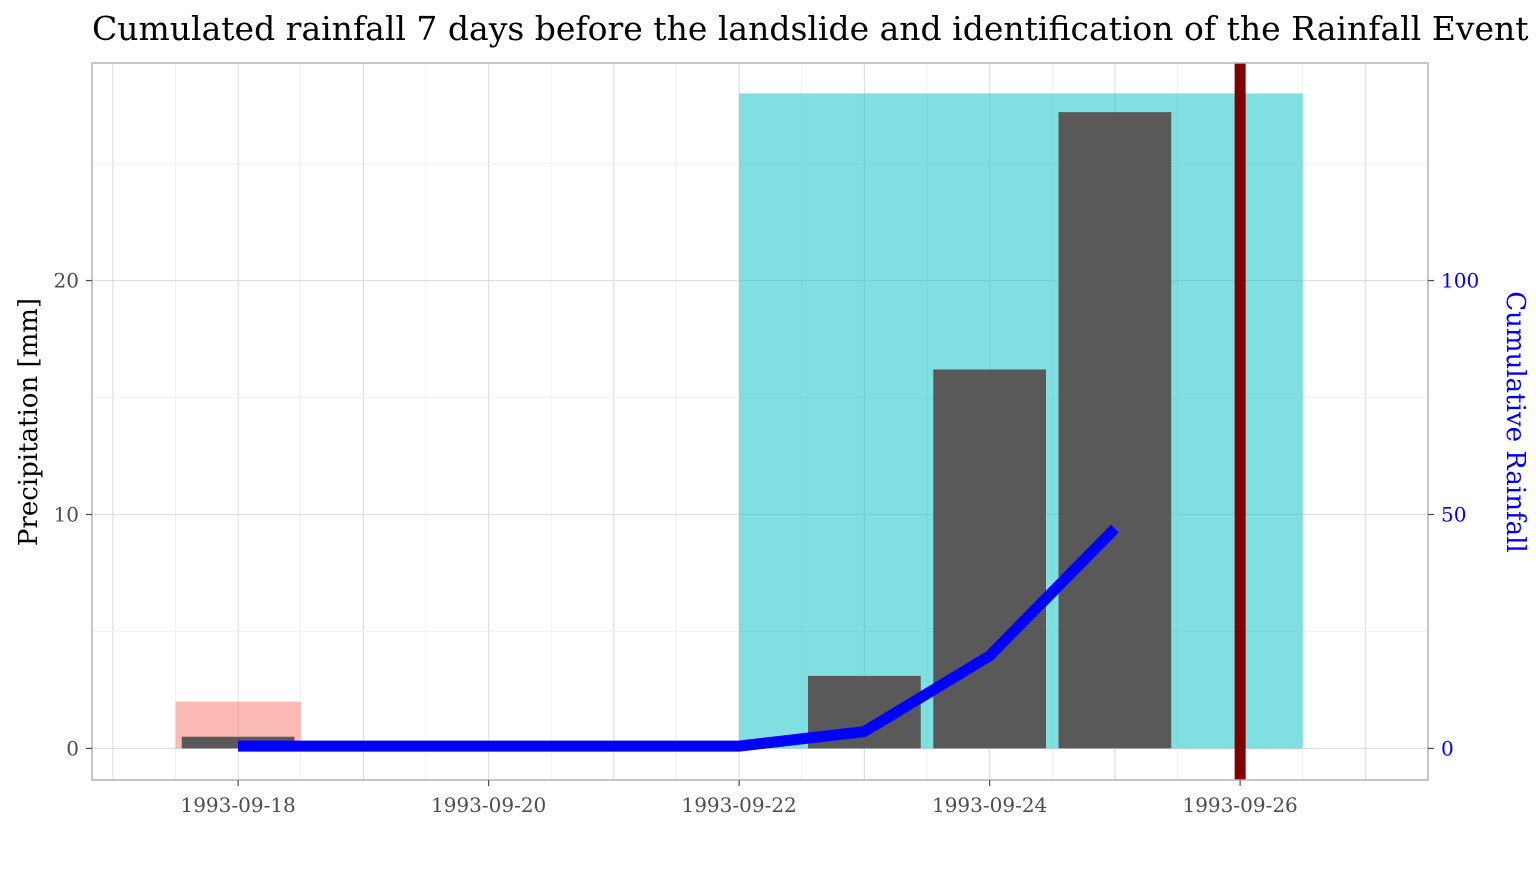 The height and width of the screenshot is (870, 1536). What do you see at coordinates (1447, 748) in the screenshot?
I see `y2-tick-label: 0` at bounding box center [1447, 748].